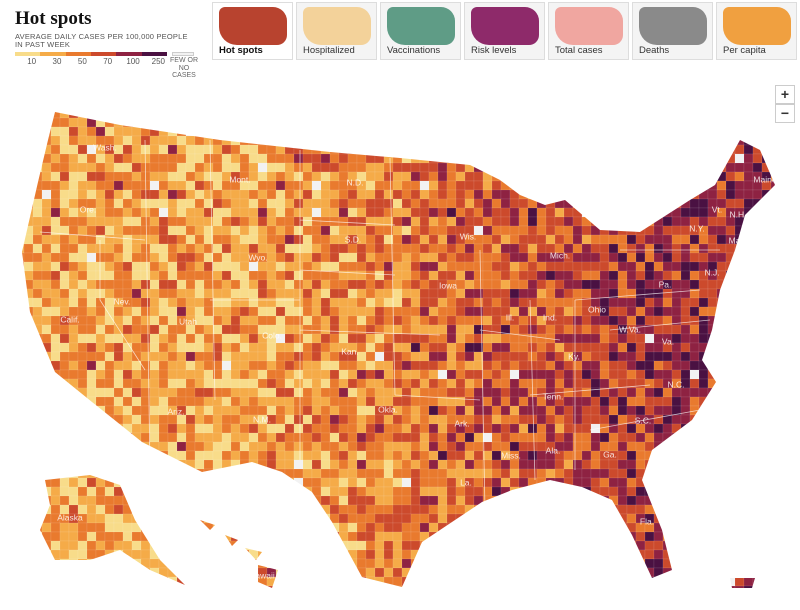 The image size is (800, 610). I want to click on map-tab: Hospitalized, so click(336, 31).